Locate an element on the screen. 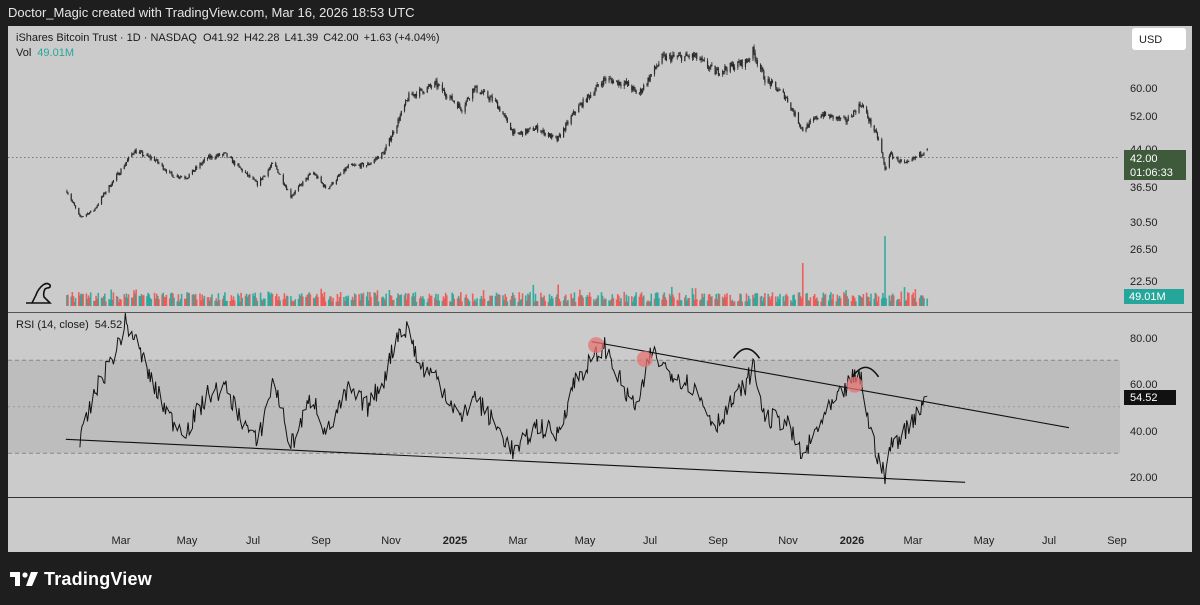  currency-button is located at coordinates (1159, 39).